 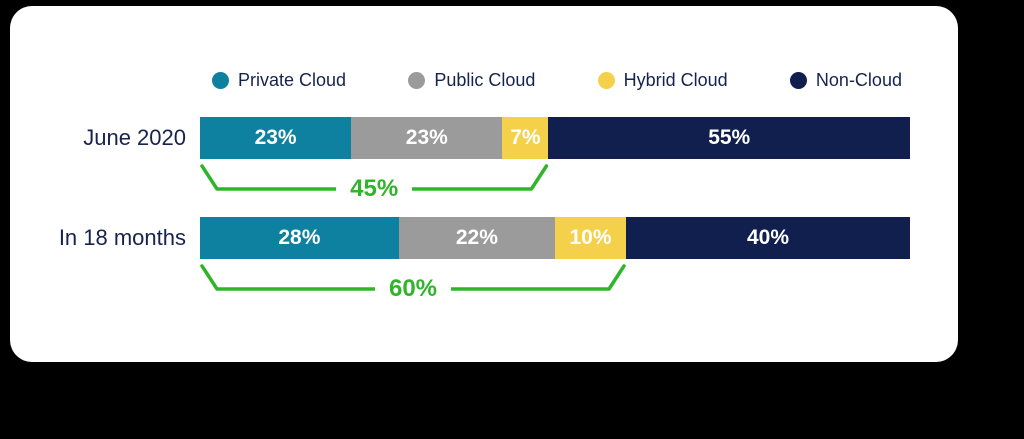 I want to click on stacked-bar: 28% 22% 10% 40%, so click(x=555, y=238).